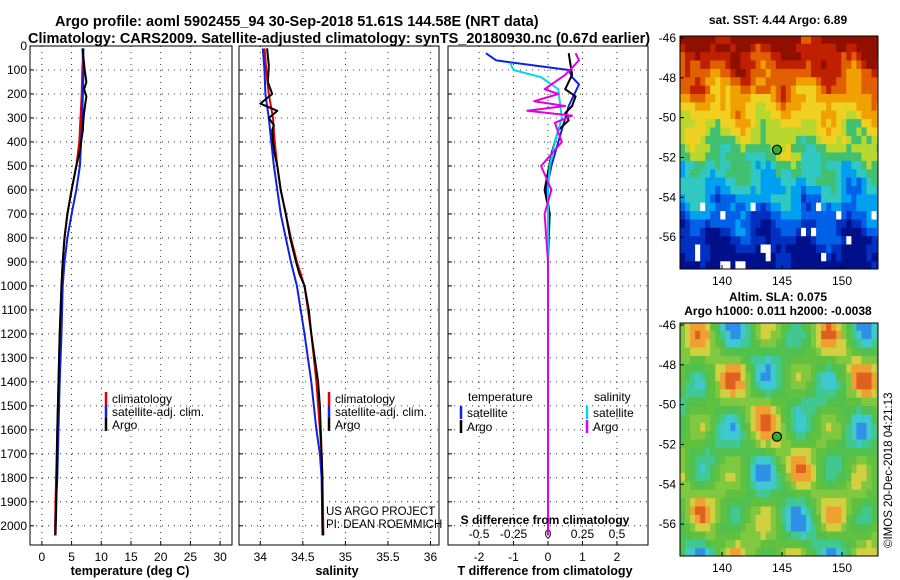 The image size is (900, 580). What do you see at coordinates (13, 358) in the screenshot?
I see `temperature-ytick-label: 1300` at bounding box center [13, 358].